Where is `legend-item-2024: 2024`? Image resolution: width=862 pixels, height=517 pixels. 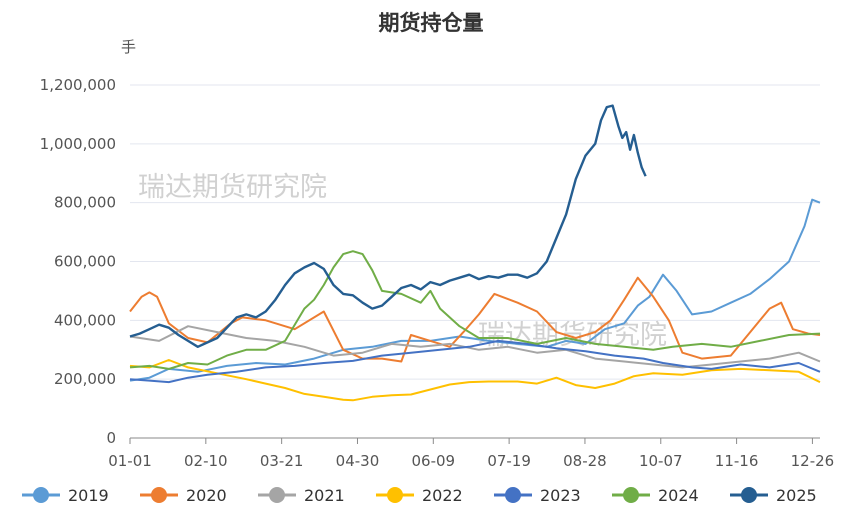 legend-item-2024: 2024 is located at coordinates (655, 495).